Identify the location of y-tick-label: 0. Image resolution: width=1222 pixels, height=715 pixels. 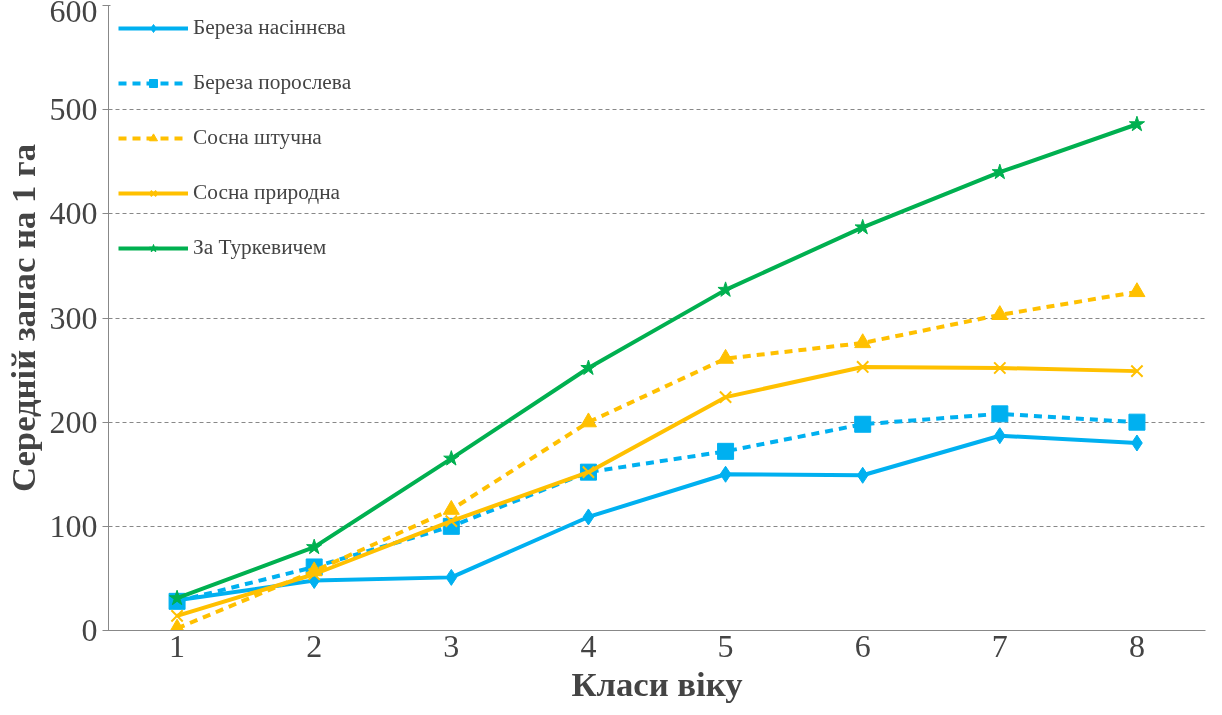
(89, 630).